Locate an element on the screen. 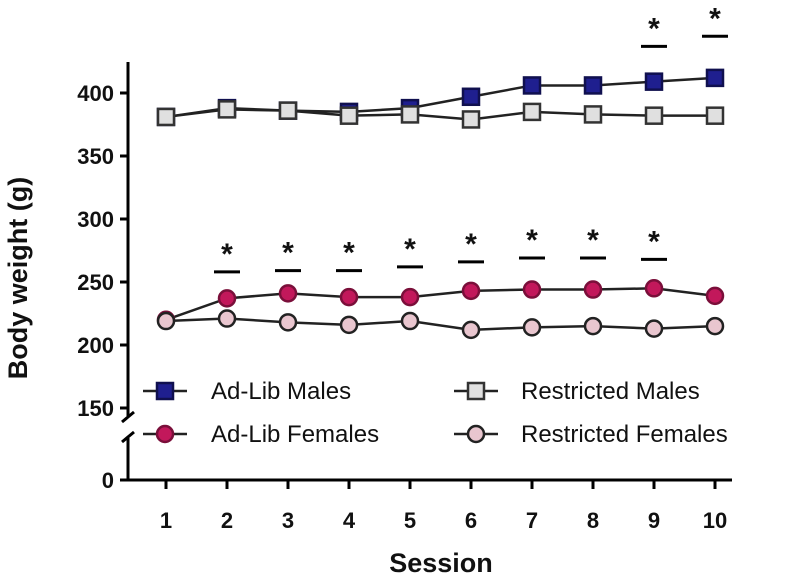  series-restricted-females is located at coordinates (440, 324).